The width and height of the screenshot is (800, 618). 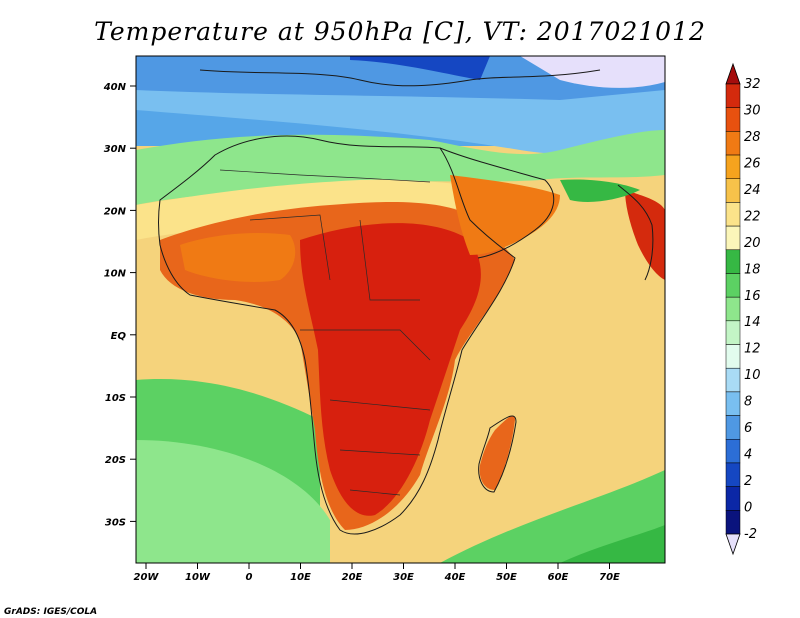 What do you see at coordinates (147, 577) in the screenshot?
I see `lon-tick-label: 20W` at bounding box center [147, 577].